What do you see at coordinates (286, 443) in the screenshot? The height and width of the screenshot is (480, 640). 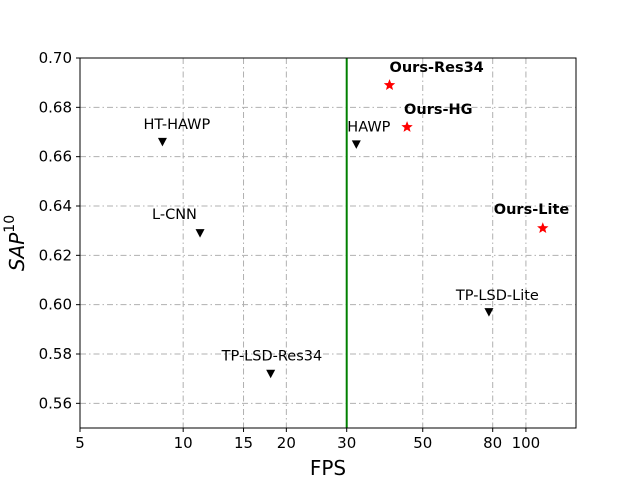 I see `x-tick-label: 20` at bounding box center [286, 443].